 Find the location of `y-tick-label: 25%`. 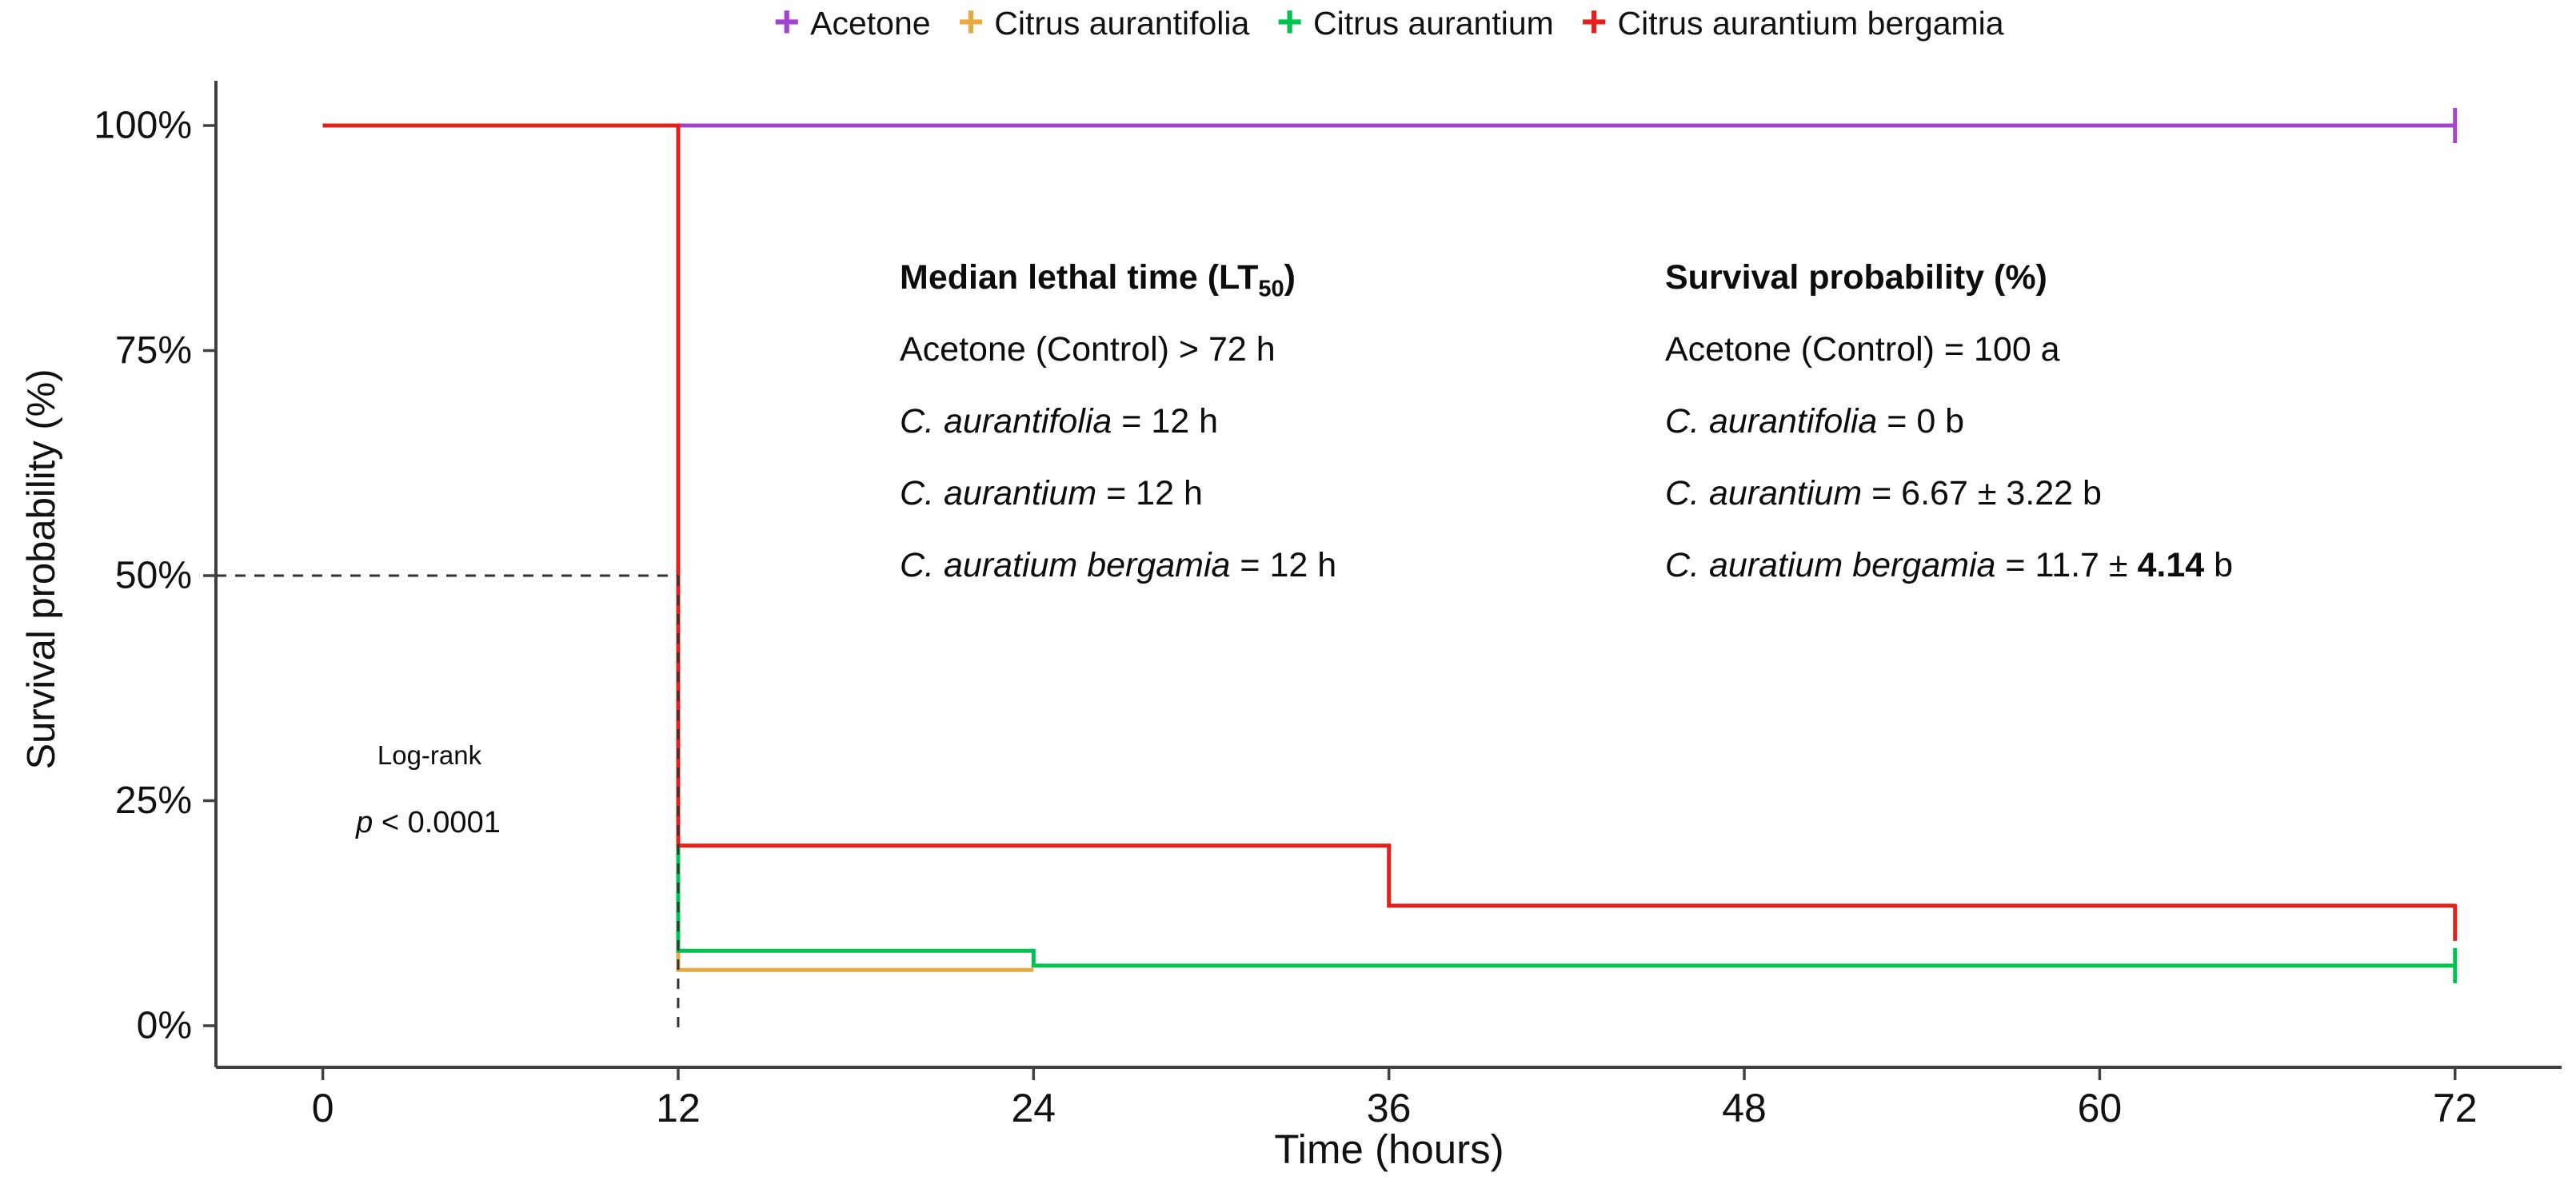

y-tick-label: 25% is located at coordinates (154, 800).